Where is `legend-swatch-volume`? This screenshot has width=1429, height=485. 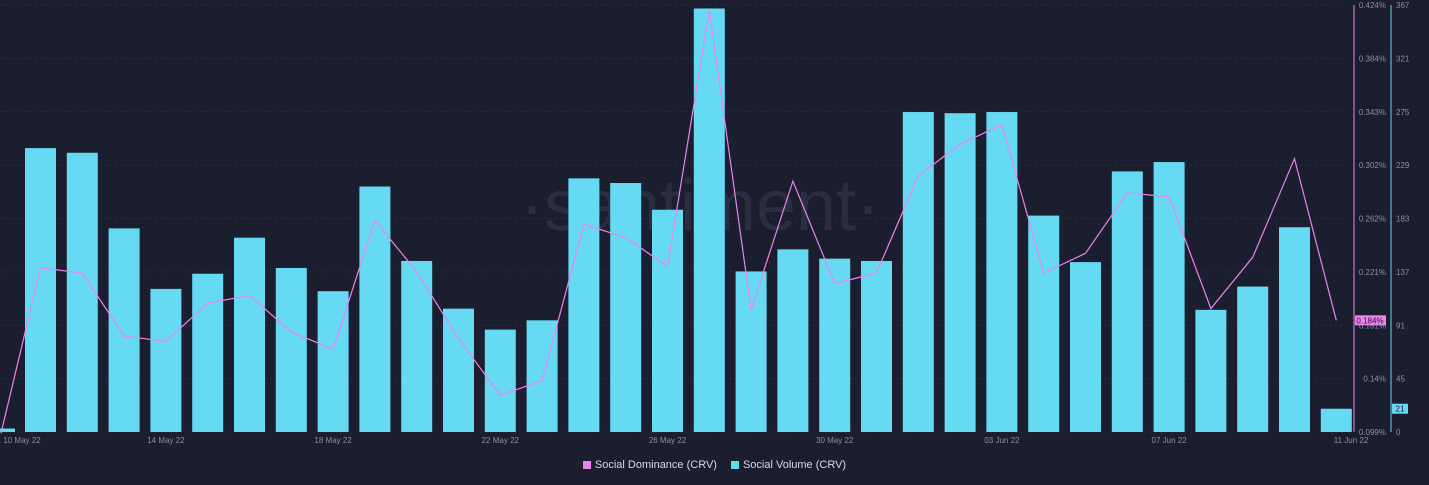
legend-swatch-volume is located at coordinates (734, 465).